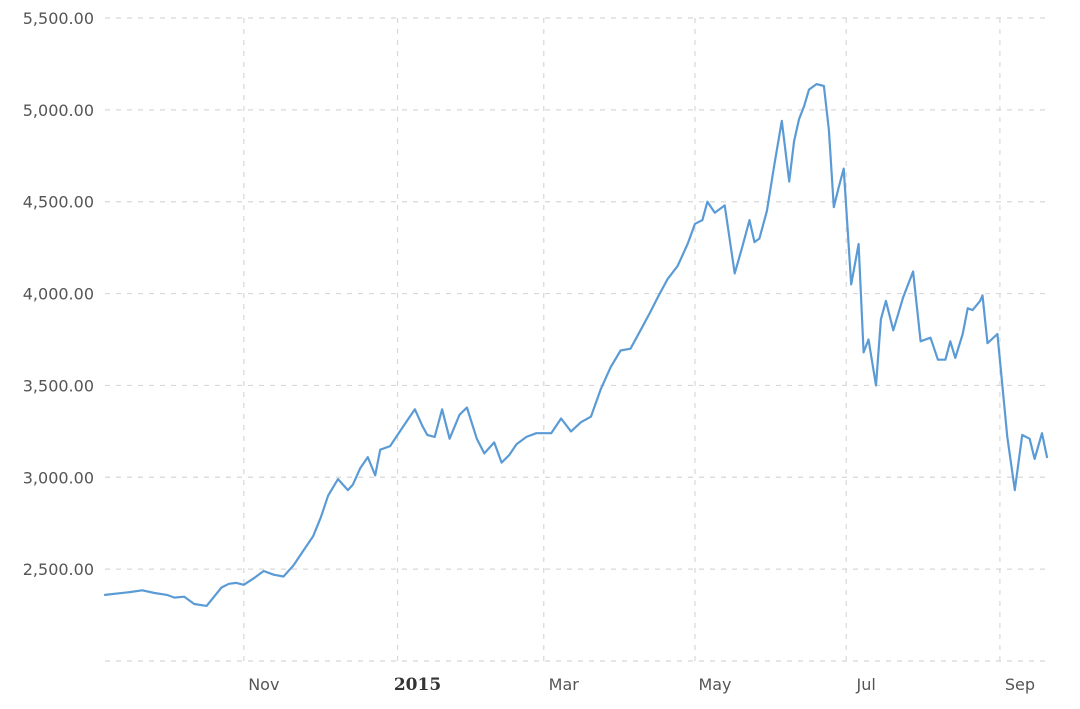 The height and width of the screenshot is (709, 1080). What do you see at coordinates (58, 110) in the screenshot?
I see `y-tick-label: 5,000.00` at bounding box center [58, 110].